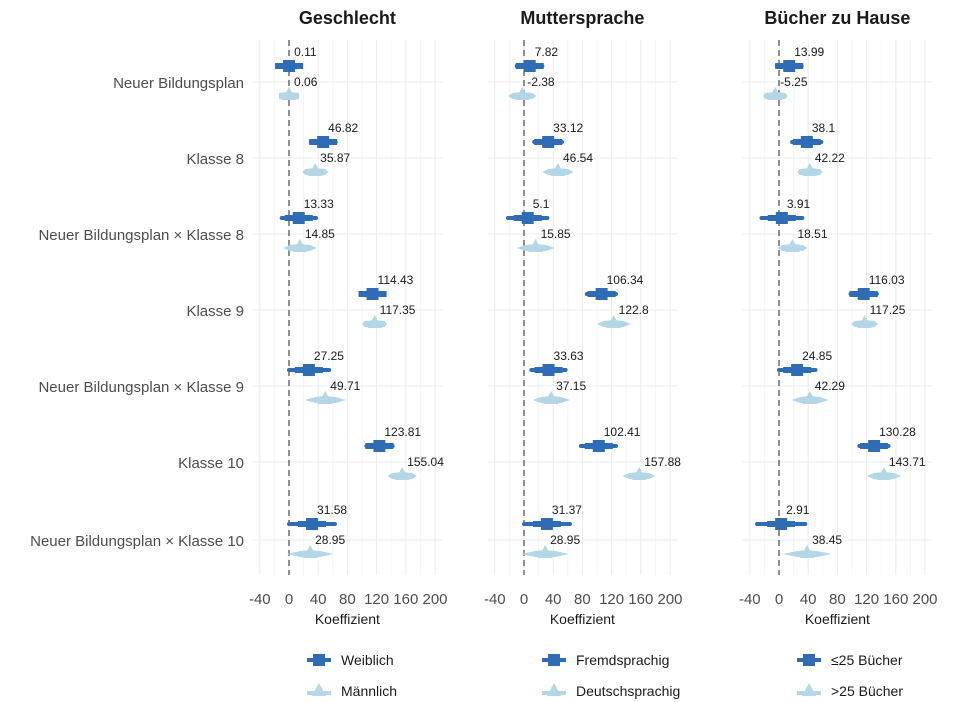  Describe the element at coordinates (578, 158) in the screenshot. I see `data-label: 46.54` at that location.